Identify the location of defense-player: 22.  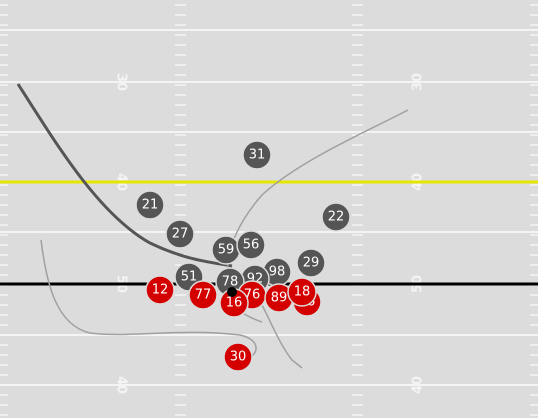
(336, 217).